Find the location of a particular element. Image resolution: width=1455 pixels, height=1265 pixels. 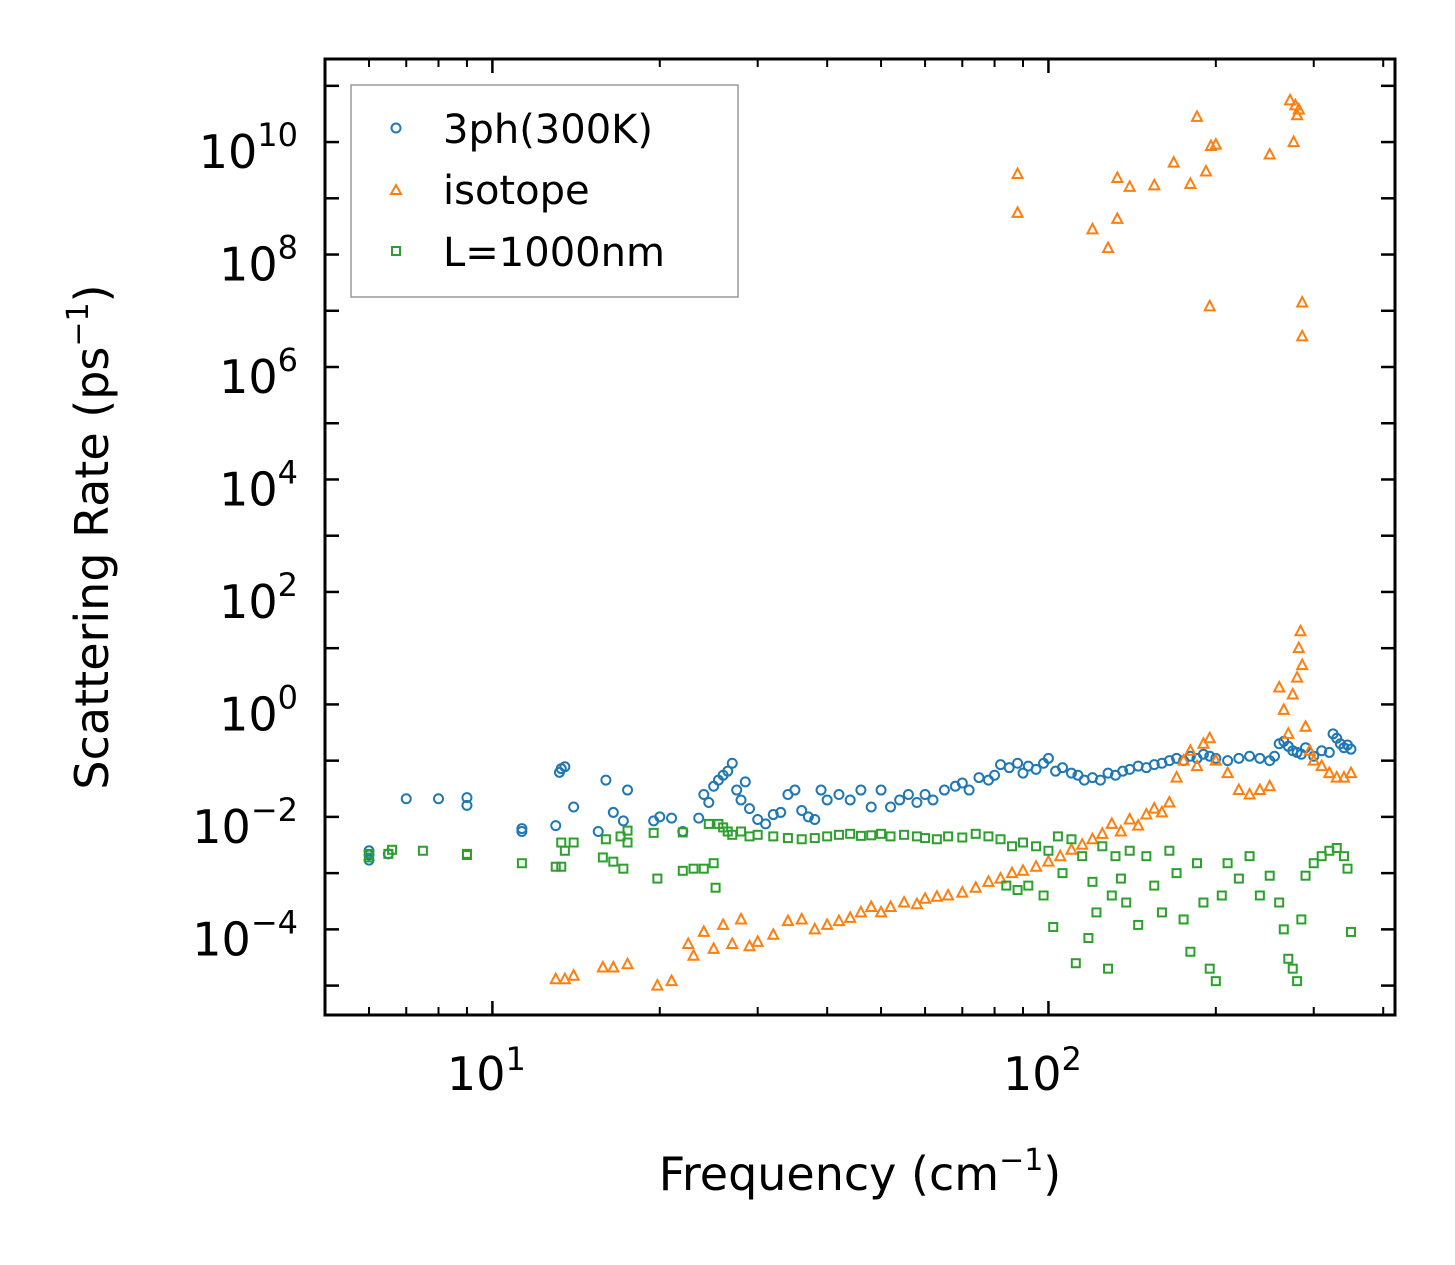

y-tick-label: 104 is located at coordinates (258, 484).